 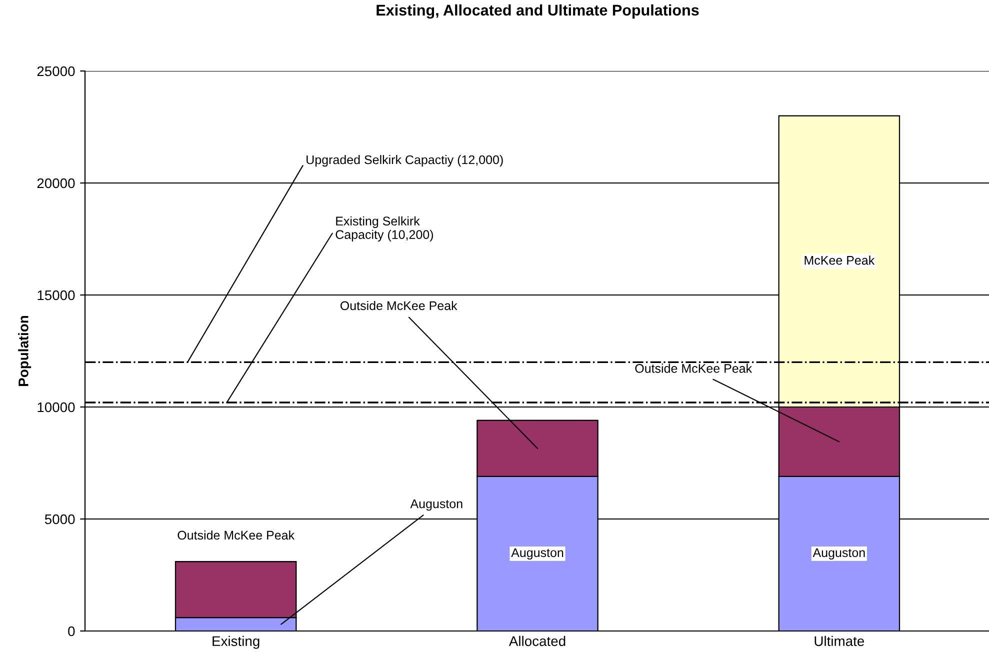 I want to click on ref-line-label: Existing Selkirk Capacity (10,200), so click(x=385, y=229).